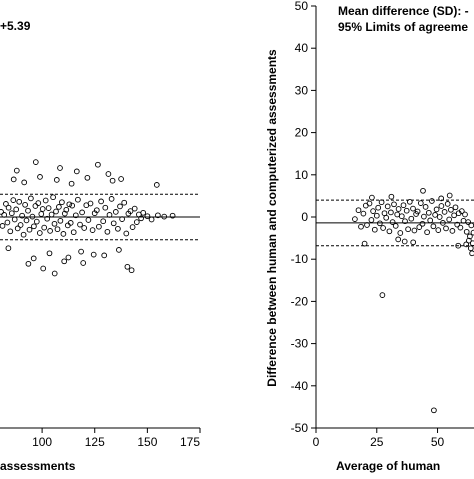 The image size is (474, 479). Describe the element at coordinates (38, 466) in the screenshot. I see `left-x-axis-title: assessments` at that location.